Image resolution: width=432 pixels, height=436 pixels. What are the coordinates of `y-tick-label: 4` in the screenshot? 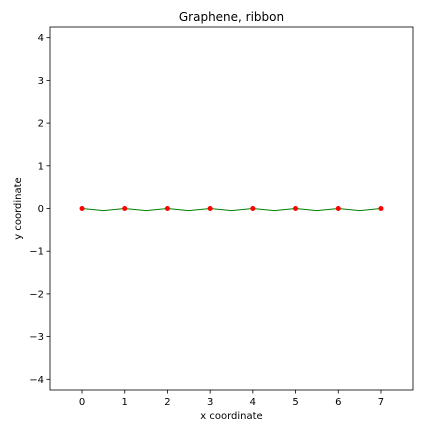 It's located at (41, 38).